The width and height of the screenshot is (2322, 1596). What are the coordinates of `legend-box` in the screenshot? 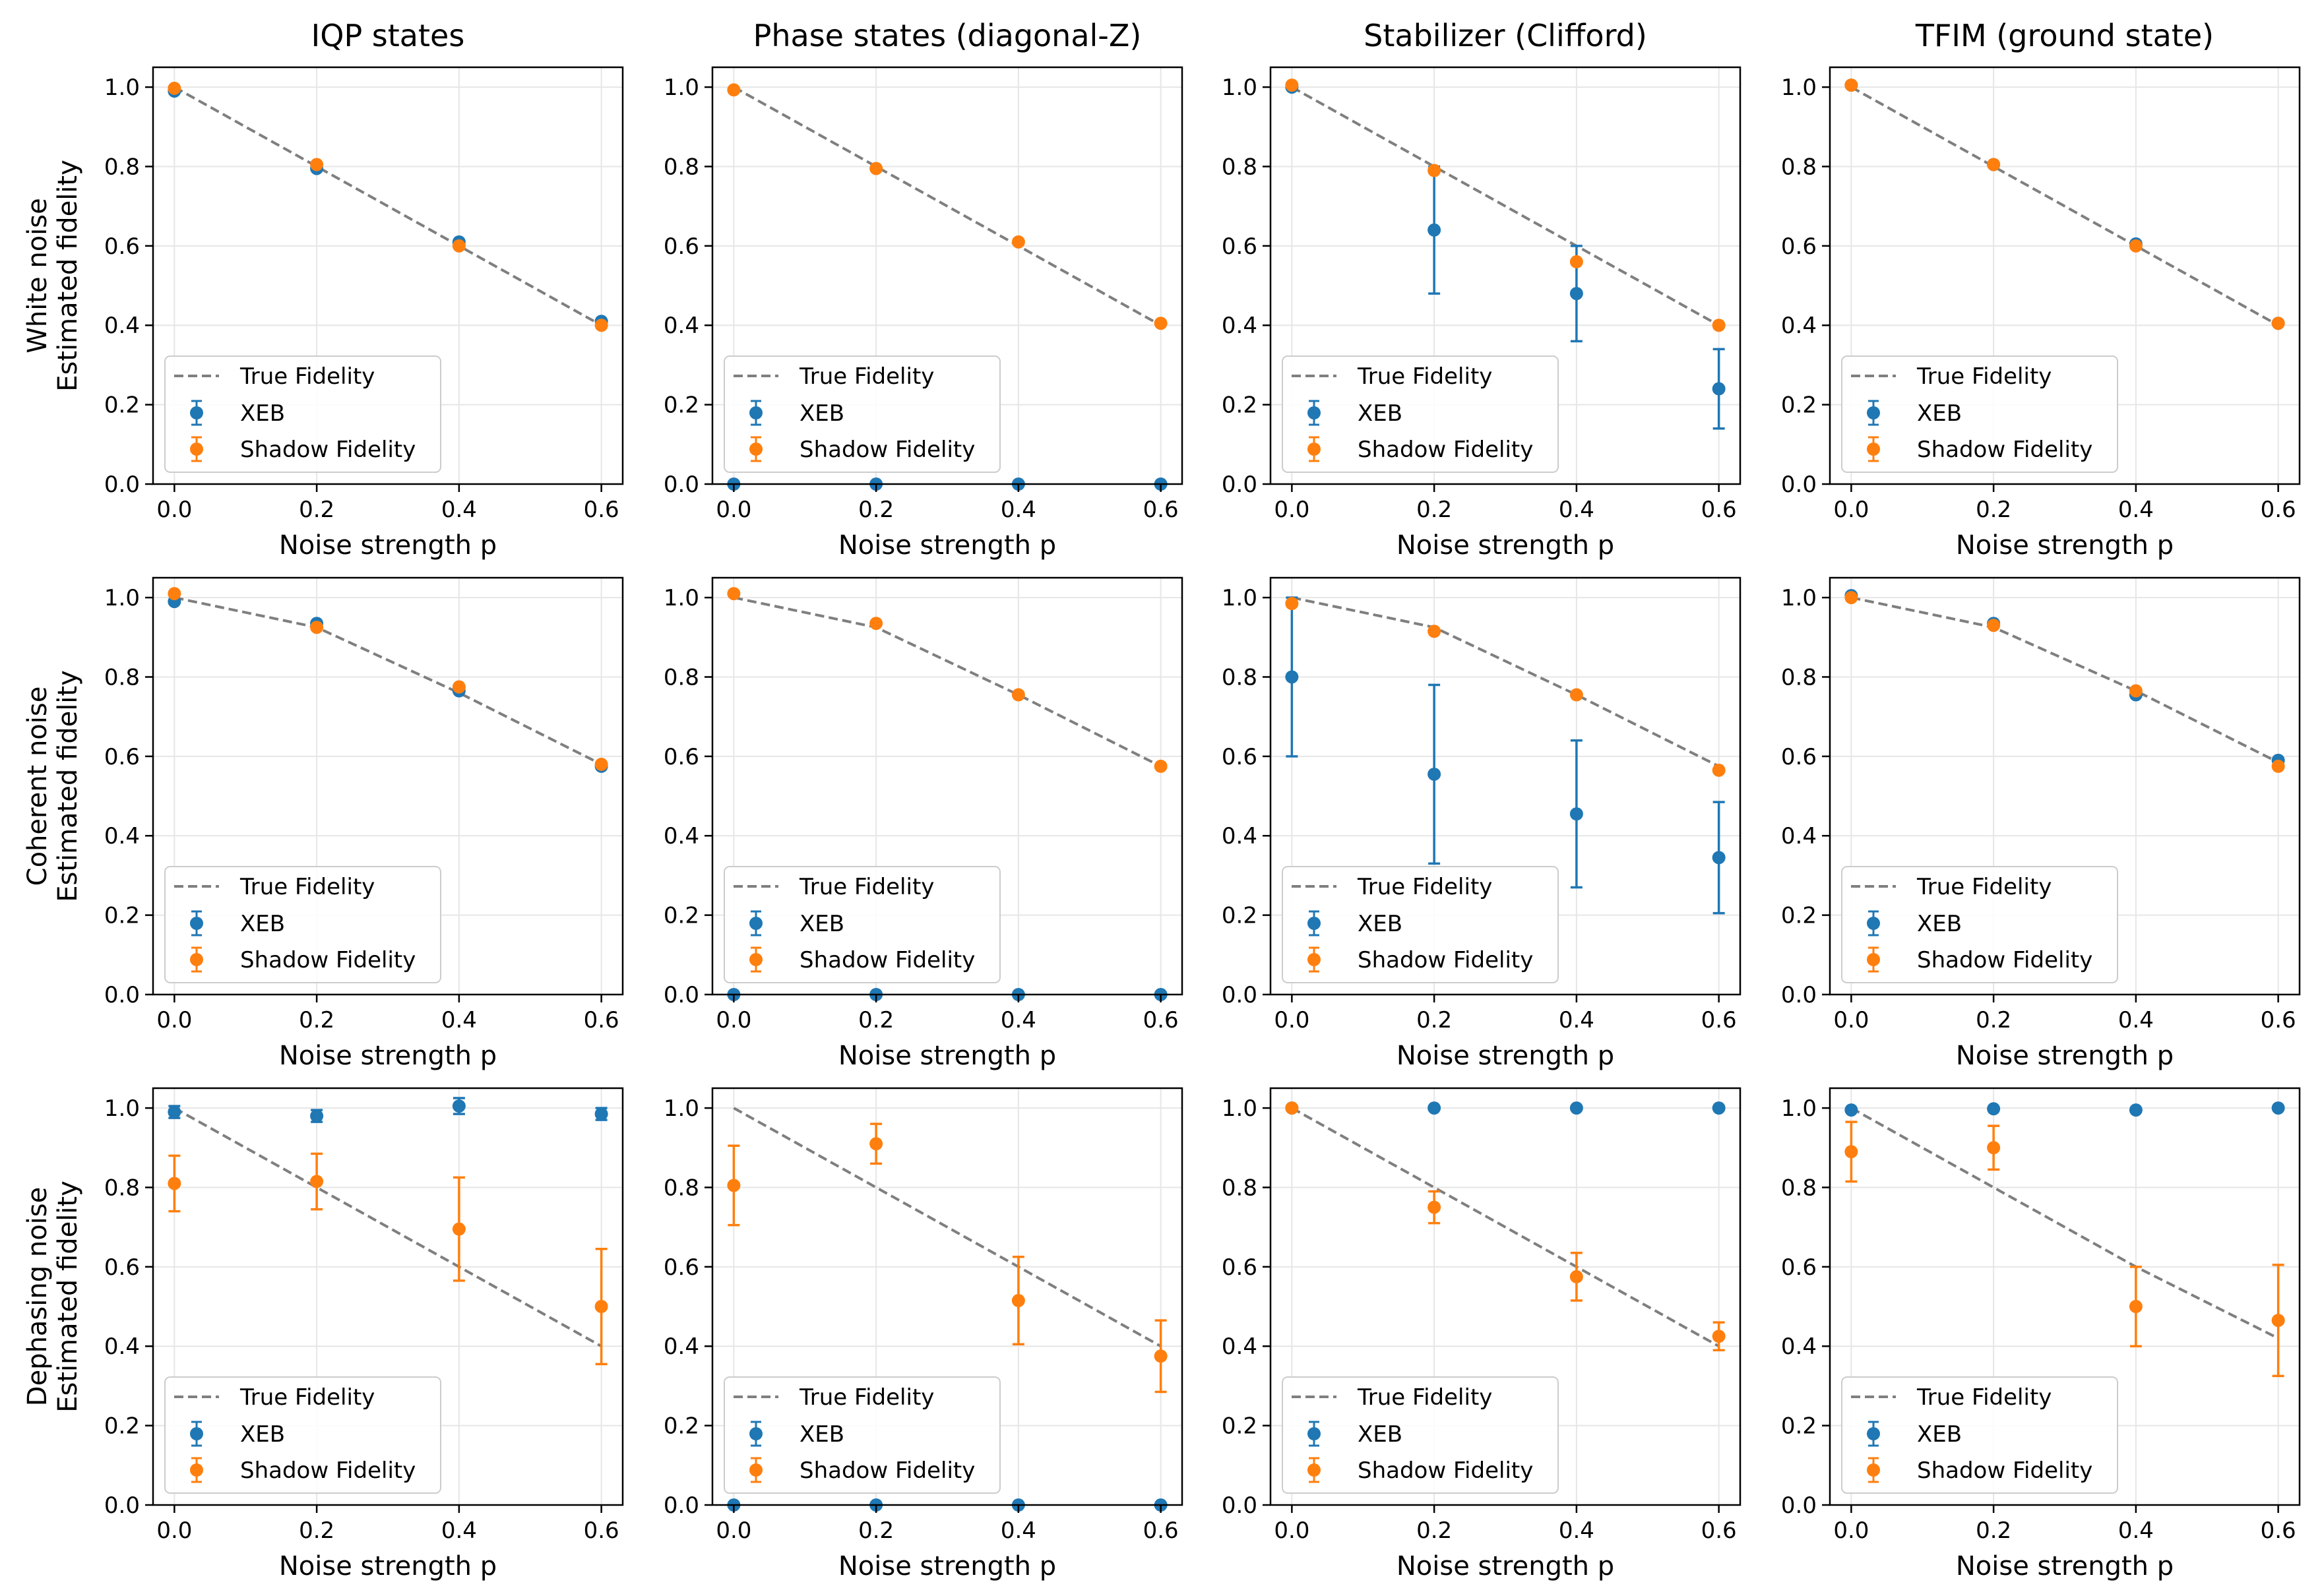 It's located at (1979, 1435).